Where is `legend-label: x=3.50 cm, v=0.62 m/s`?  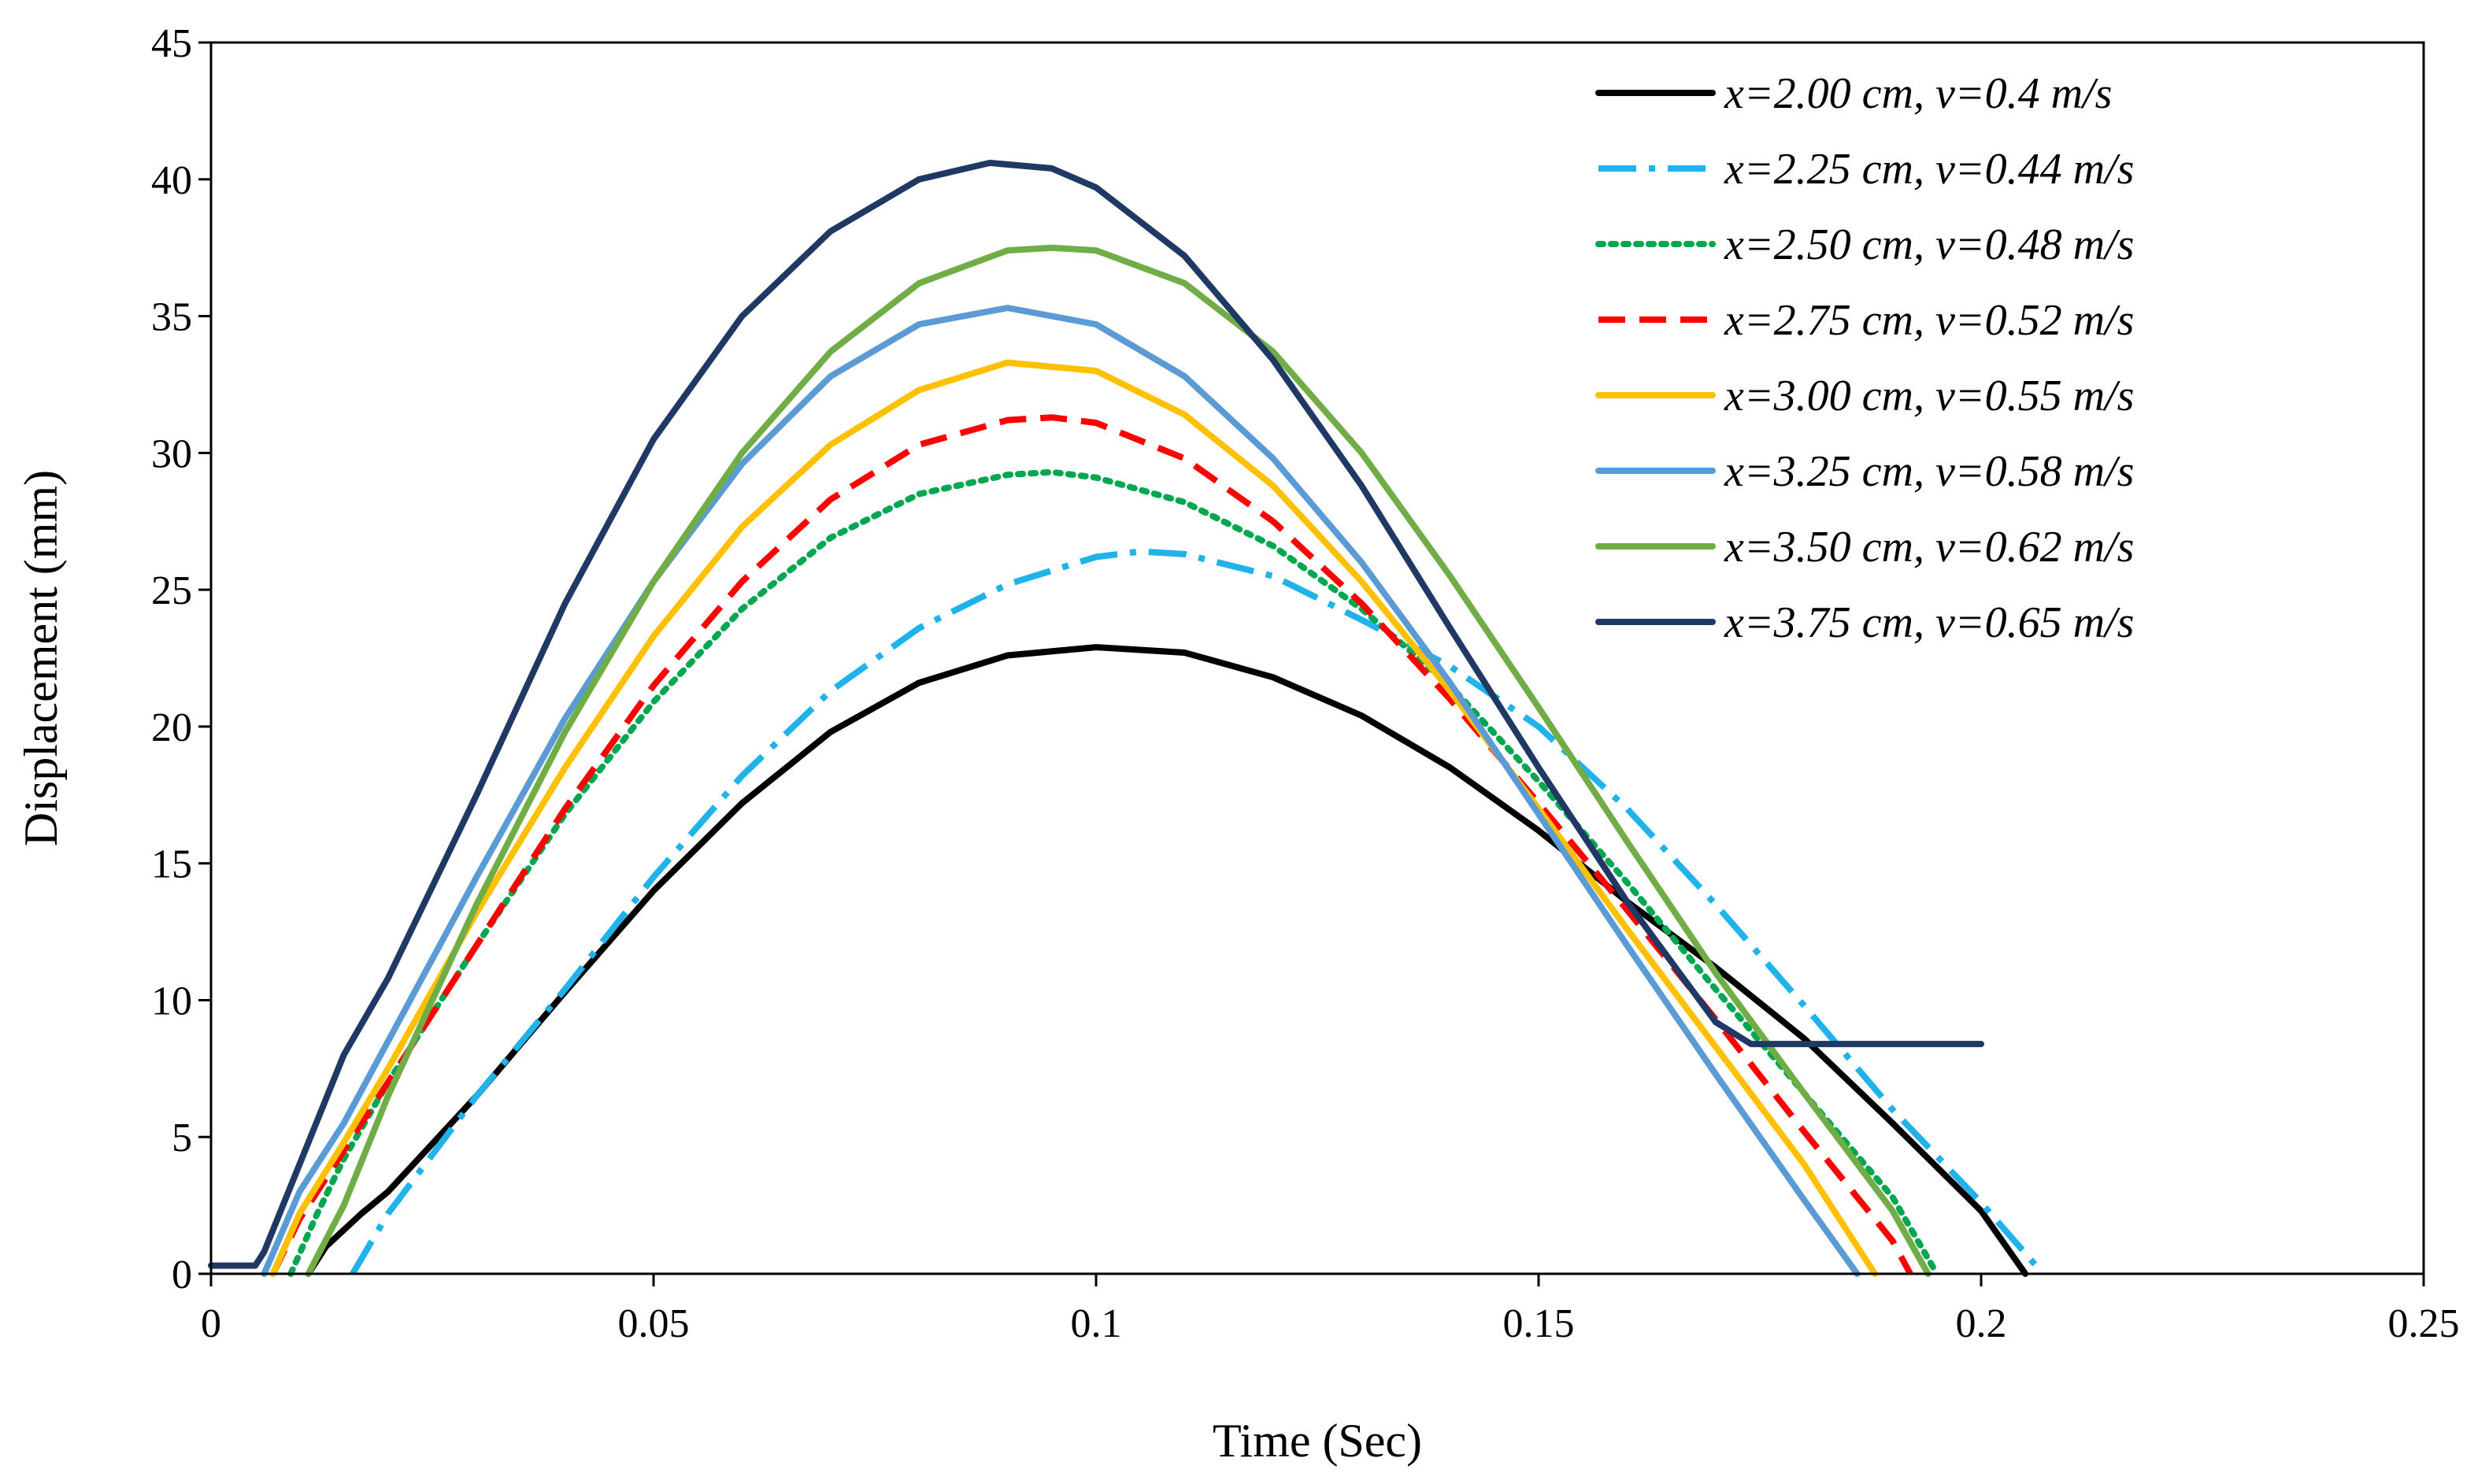 legend-label: x=3.50 cm, v=0.62 m/s is located at coordinates (1929, 548).